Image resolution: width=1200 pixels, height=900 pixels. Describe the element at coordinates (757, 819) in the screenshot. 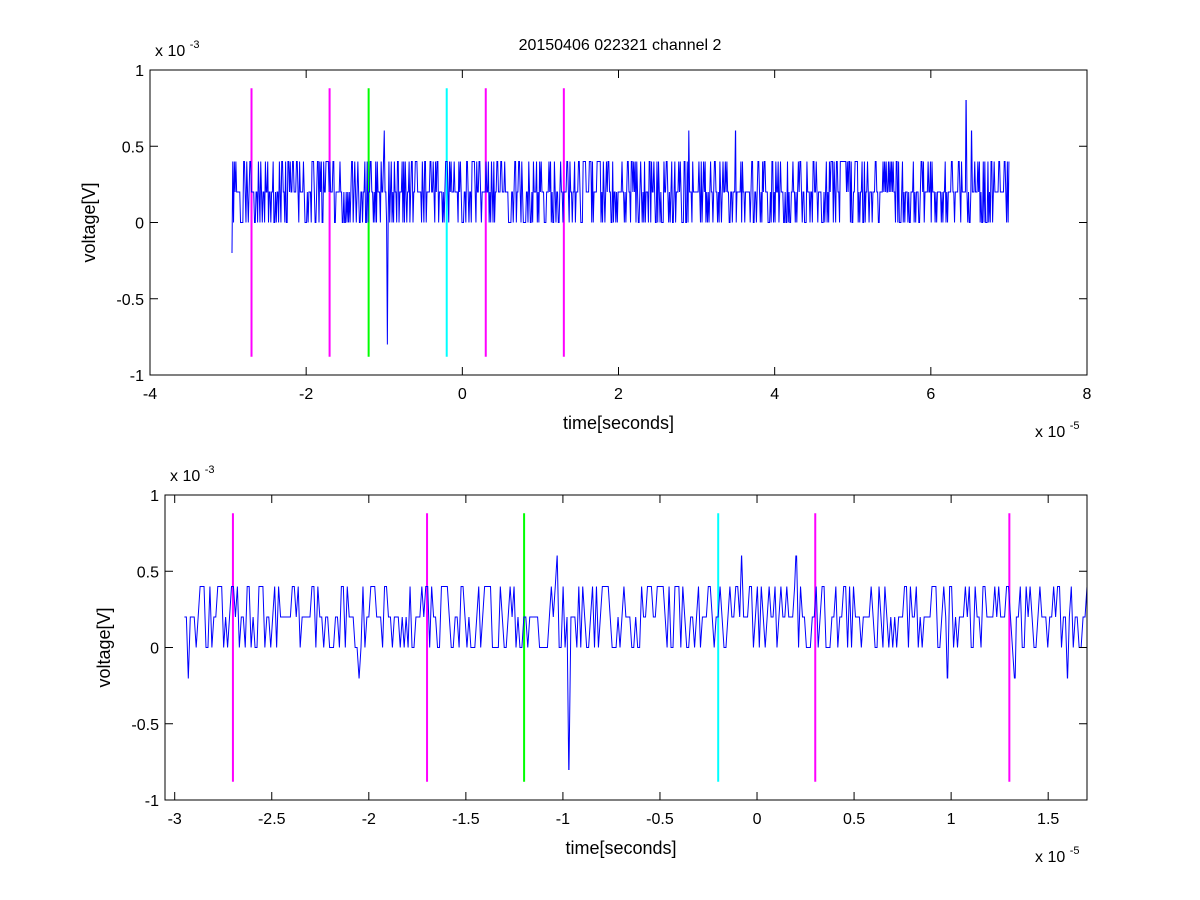

I see `bottom-x-tick-label: 0` at that location.